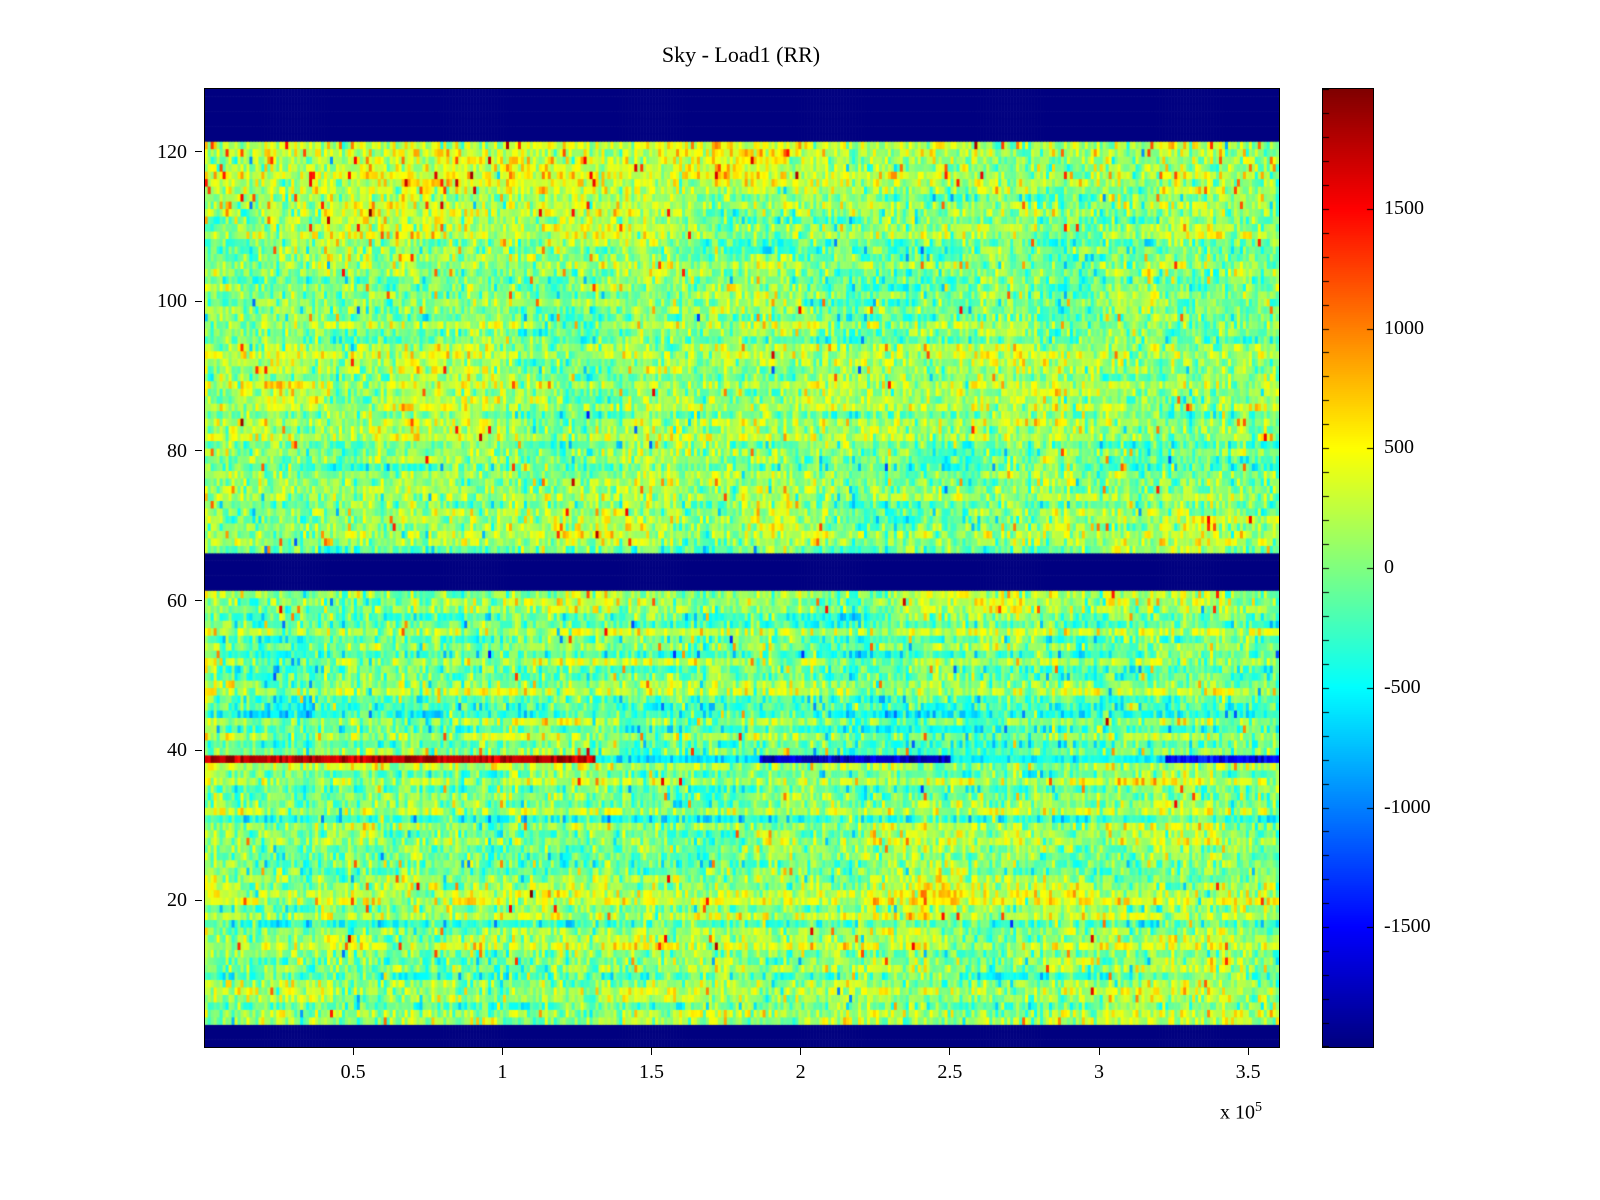 The height and width of the screenshot is (1200, 1600). What do you see at coordinates (1248, 1072) in the screenshot?
I see `x-tick-label: 3.5` at bounding box center [1248, 1072].